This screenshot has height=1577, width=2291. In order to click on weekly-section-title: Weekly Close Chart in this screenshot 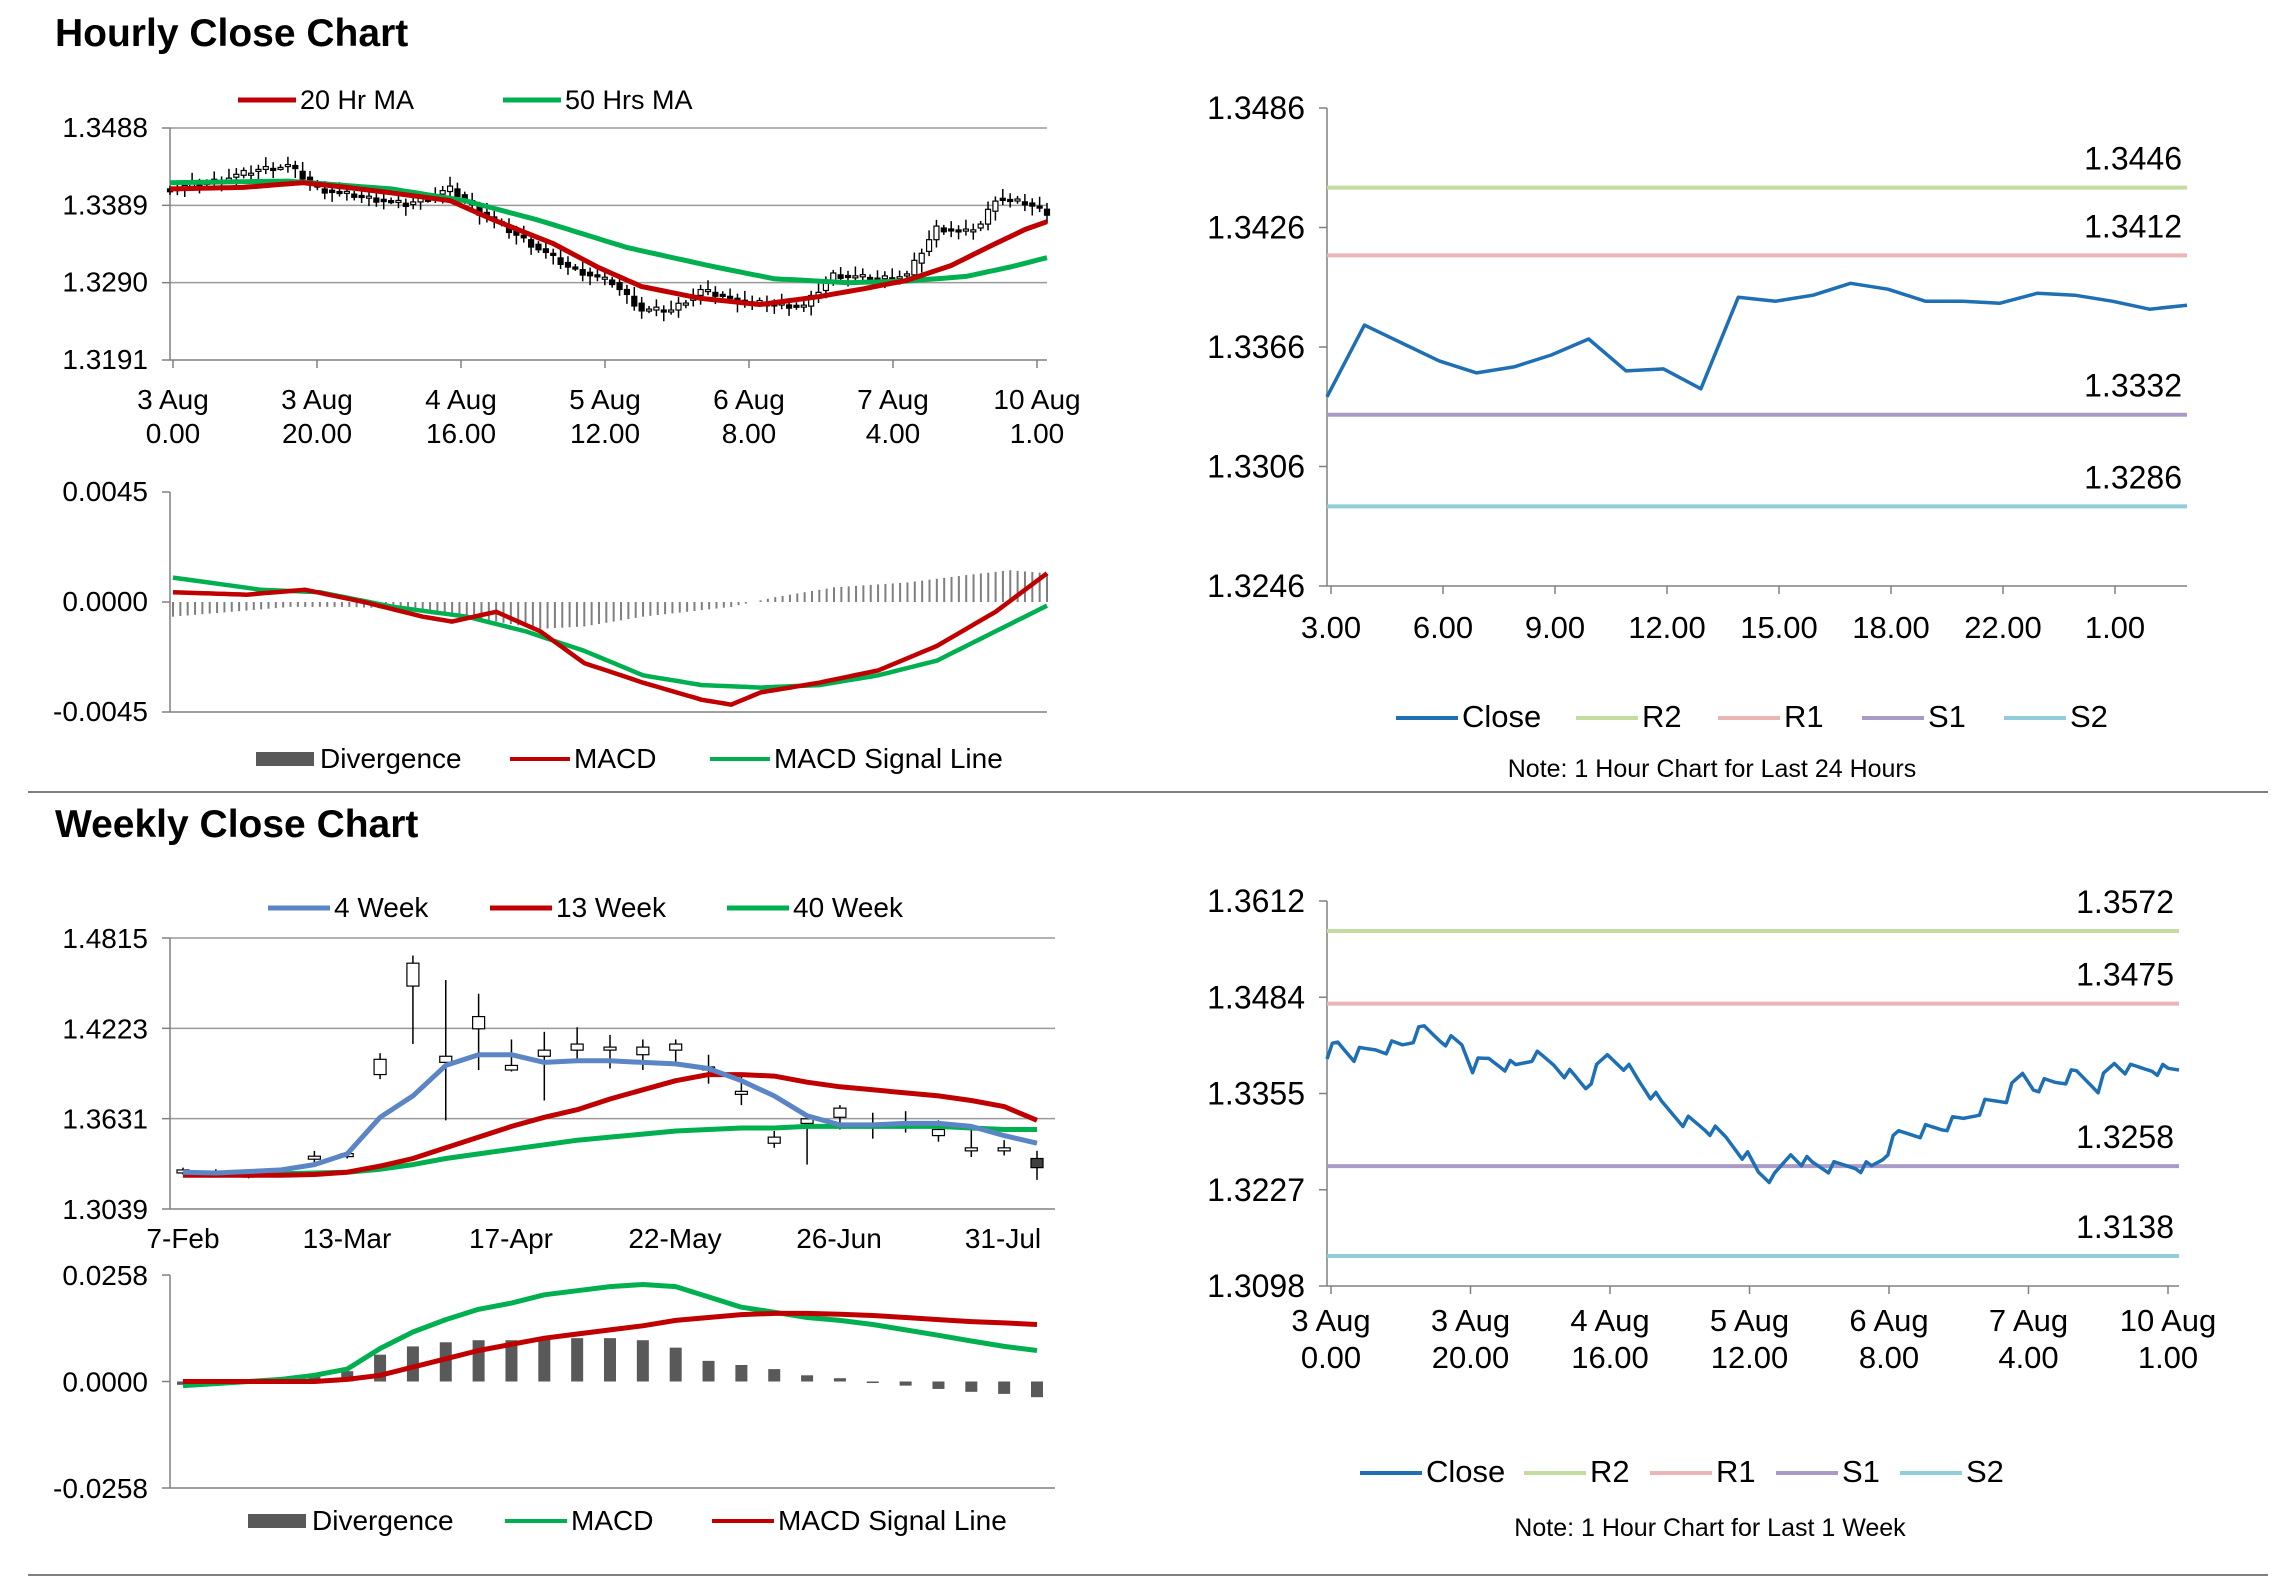, I will do `click(237, 824)`.